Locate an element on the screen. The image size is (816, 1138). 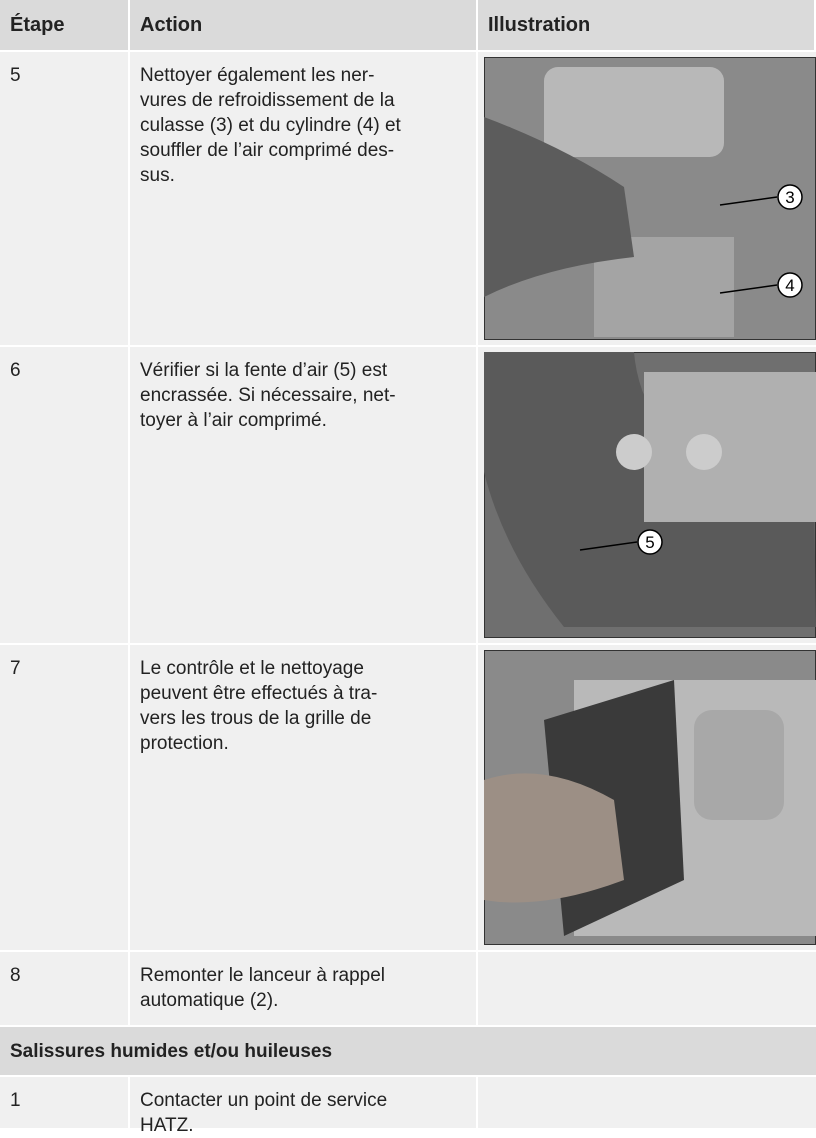
illustration: 5 is located at coordinates (650, 495).